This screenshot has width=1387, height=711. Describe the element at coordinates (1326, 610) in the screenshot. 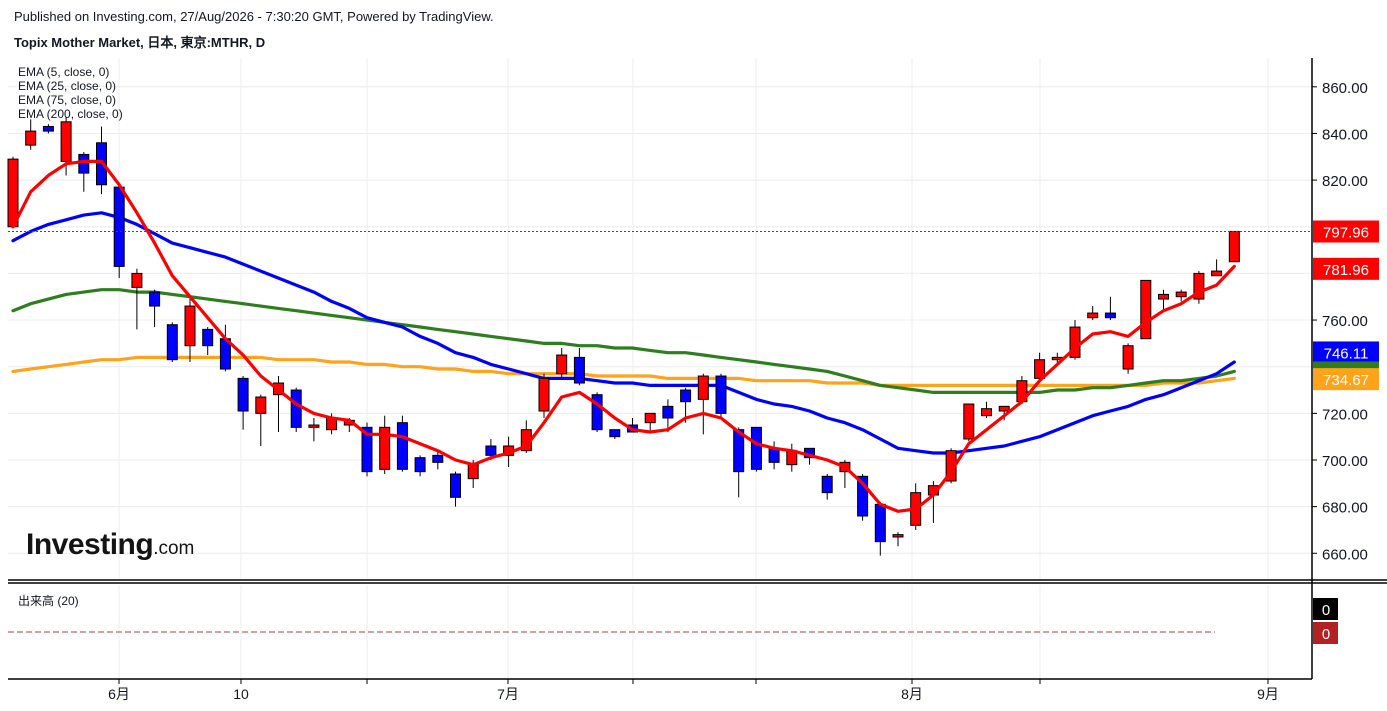

I see `volume-tag-label: 0` at that location.